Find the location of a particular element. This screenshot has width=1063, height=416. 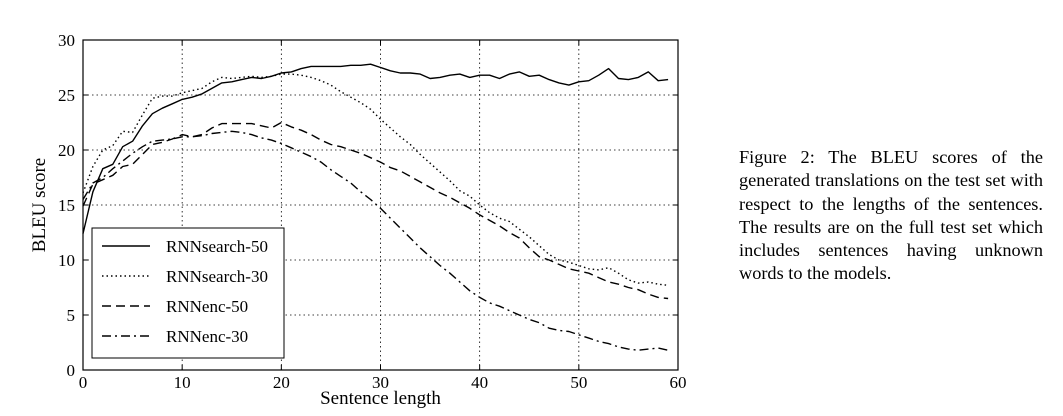

y-tick-label: 25 is located at coordinates (66, 95).